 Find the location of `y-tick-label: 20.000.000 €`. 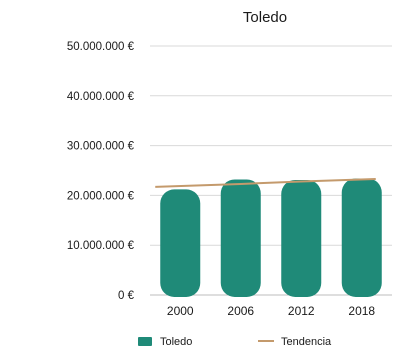

y-tick-label: 20.000.000 € is located at coordinates (101, 196).